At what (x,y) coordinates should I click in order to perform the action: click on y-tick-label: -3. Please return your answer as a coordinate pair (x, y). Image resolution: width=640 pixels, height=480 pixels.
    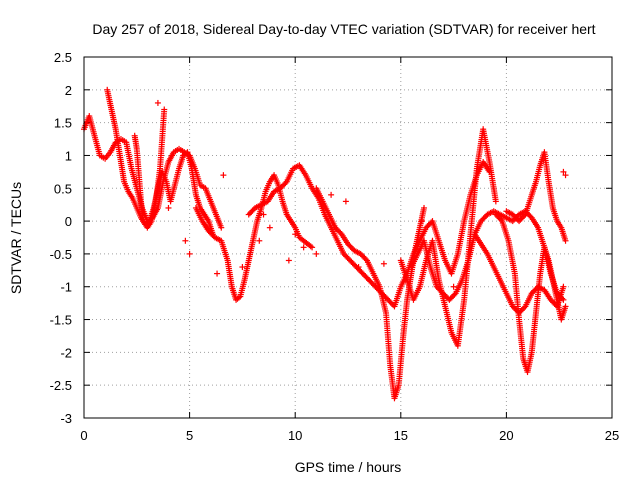
    Looking at the image, I should click on (66, 418).